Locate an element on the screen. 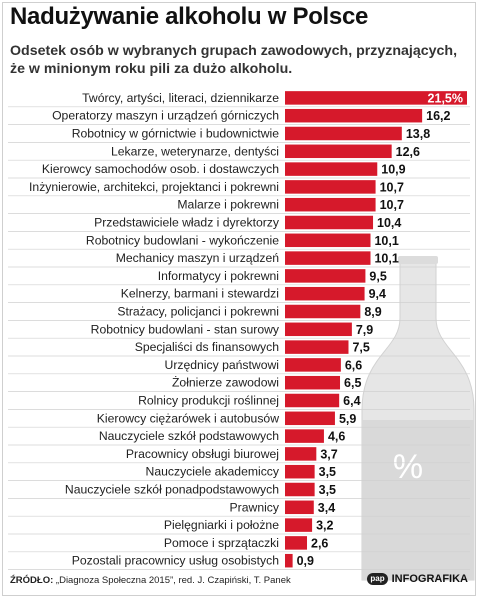 The image size is (480, 600). category-label: Mechanicy maszyn i urządzeń is located at coordinates (197, 258).